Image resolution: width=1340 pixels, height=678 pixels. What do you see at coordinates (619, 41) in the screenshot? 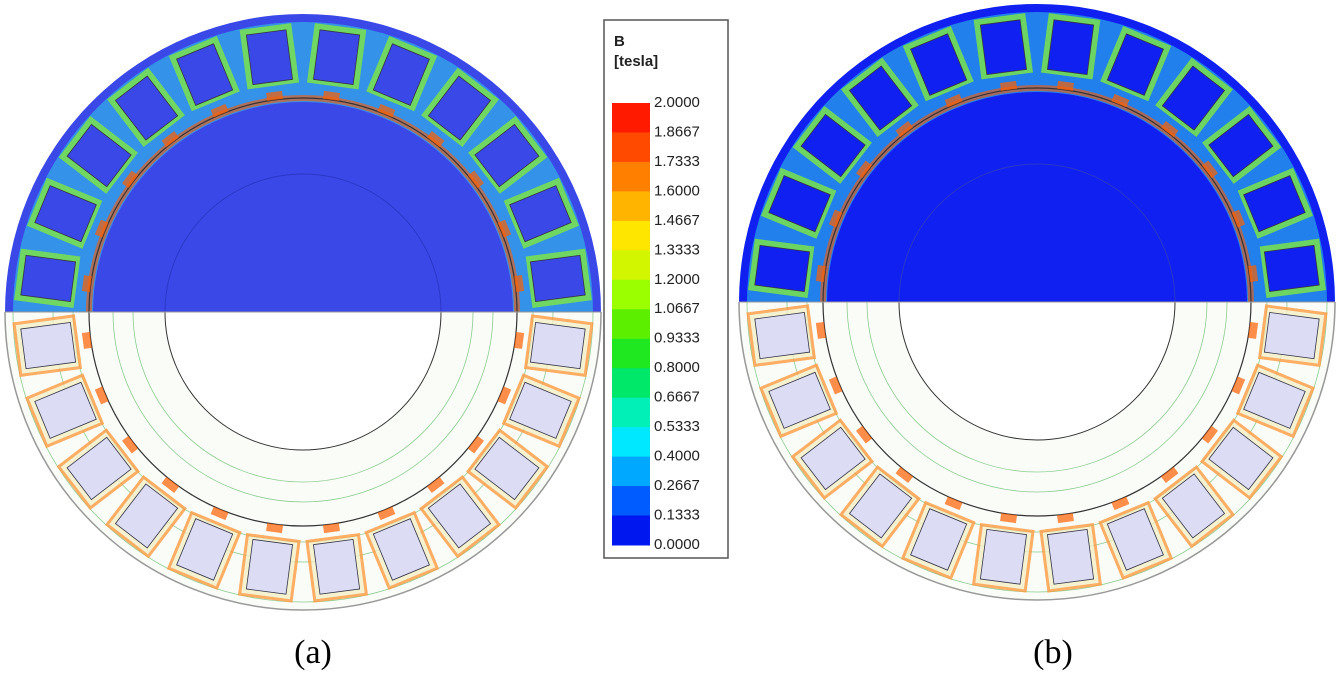
I see `legend-title: B` at bounding box center [619, 41].